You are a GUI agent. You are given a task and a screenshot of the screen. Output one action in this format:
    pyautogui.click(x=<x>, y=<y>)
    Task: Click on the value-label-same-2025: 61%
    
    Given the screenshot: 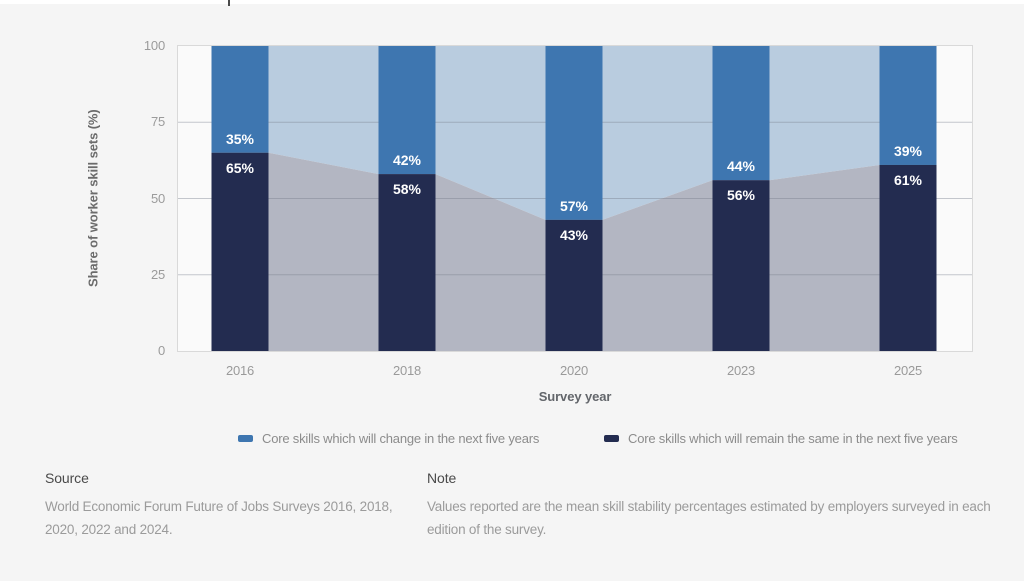 What is the action you would take?
    pyautogui.click(x=908, y=180)
    